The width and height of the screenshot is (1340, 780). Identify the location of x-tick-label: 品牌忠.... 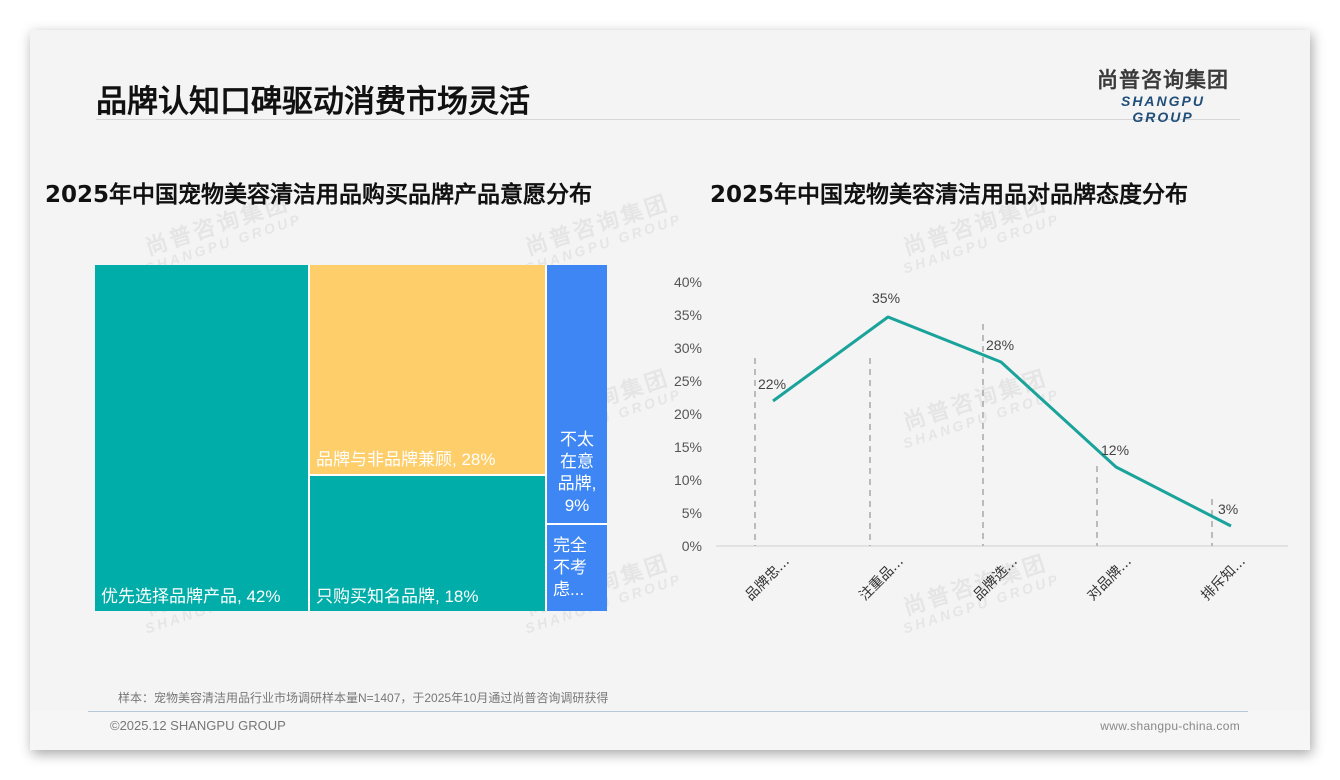
(767, 578).